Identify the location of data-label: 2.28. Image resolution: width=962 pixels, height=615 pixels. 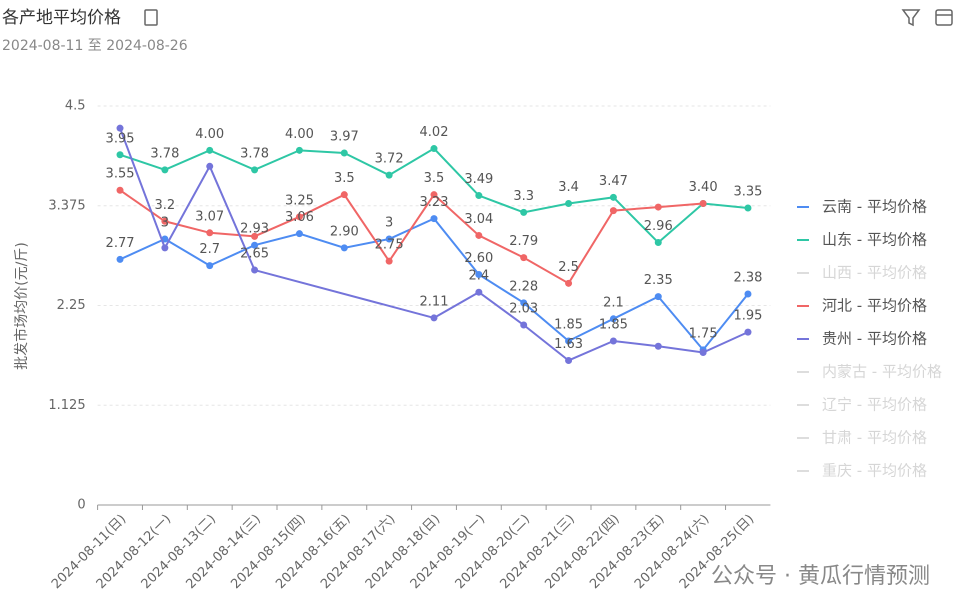
(523, 286).